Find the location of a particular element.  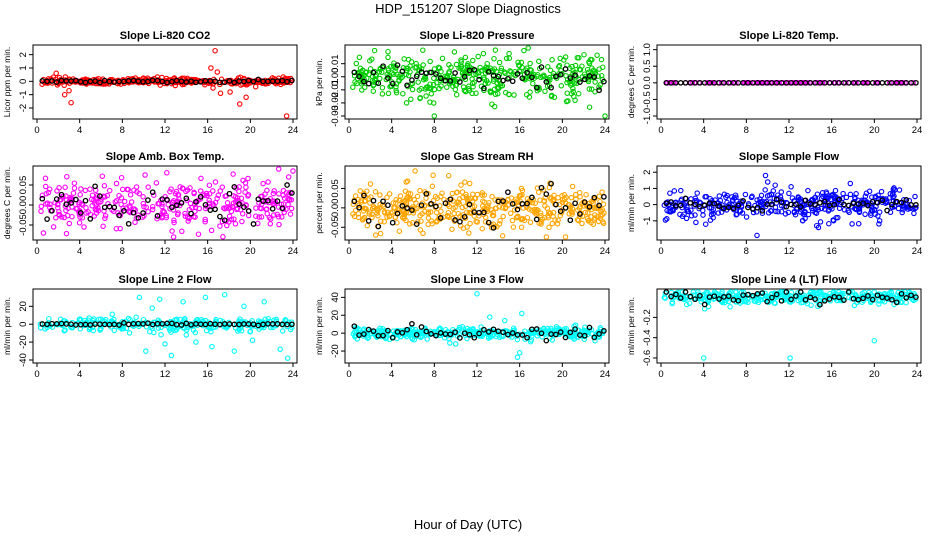

y-tick-label: -2 is located at coordinates (23, 108).